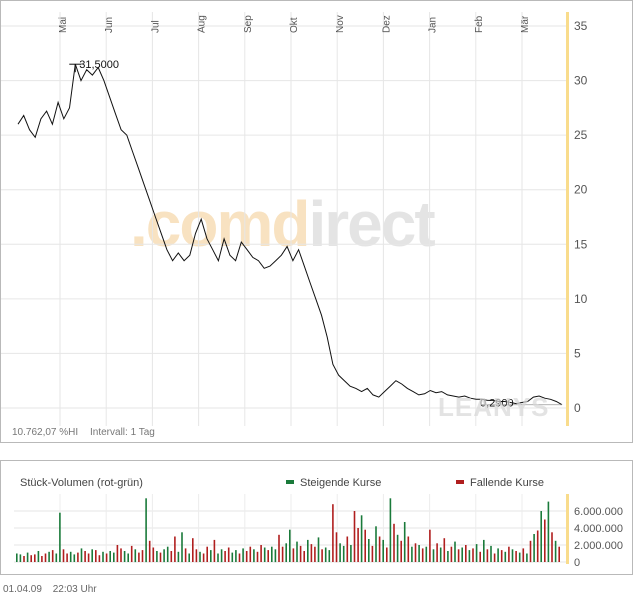 The height and width of the screenshot is (597, 634). Describe the element at coordinates (581, 299) in the screenshot. I see `price-y-tick-label: 10` at that location.